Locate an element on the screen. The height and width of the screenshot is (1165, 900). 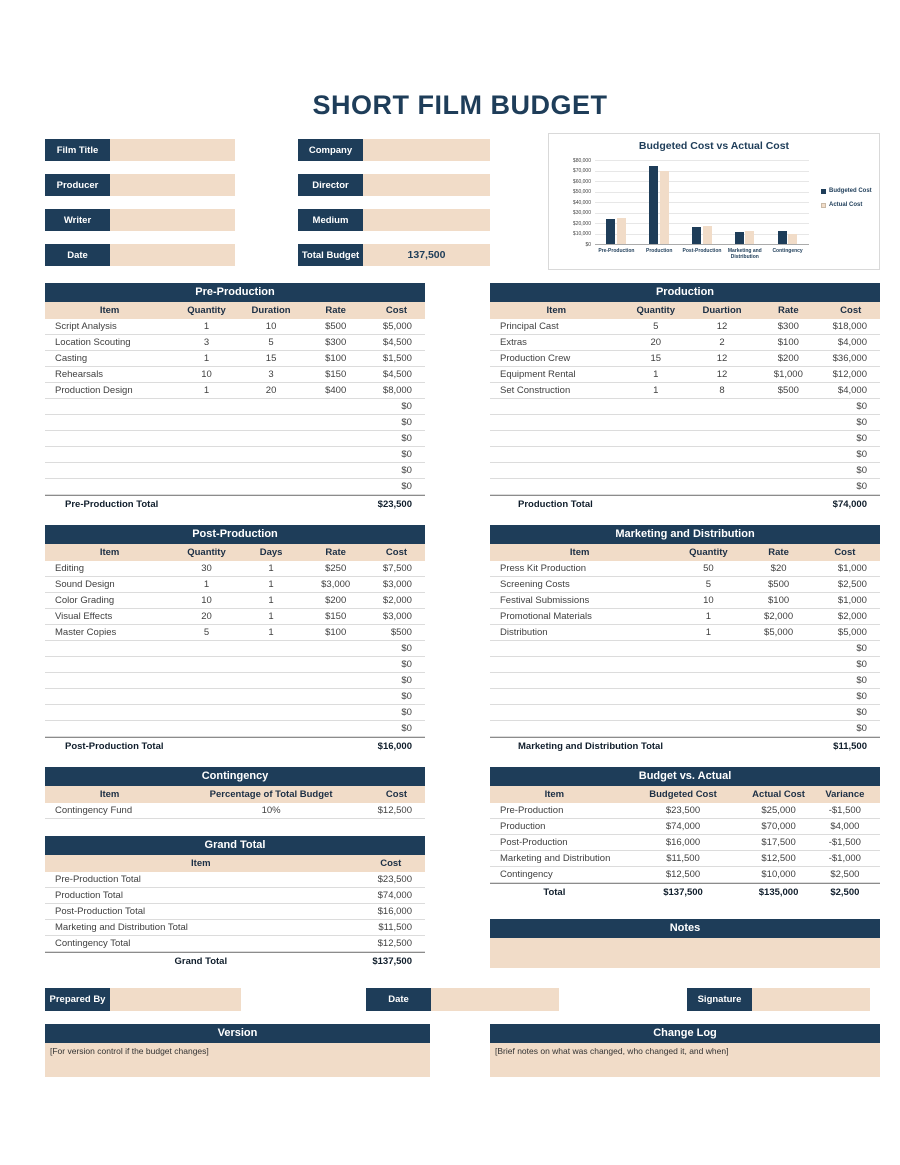
legend-label: Actual Cost is located at coordinates (846, 205).